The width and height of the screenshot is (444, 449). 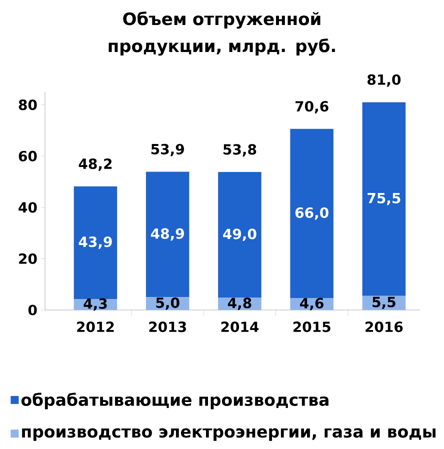 What do you see at coordinates (384, 327) in the screenshot?
I see `x-tick-label: 2016` at bounding box center [384, 327].